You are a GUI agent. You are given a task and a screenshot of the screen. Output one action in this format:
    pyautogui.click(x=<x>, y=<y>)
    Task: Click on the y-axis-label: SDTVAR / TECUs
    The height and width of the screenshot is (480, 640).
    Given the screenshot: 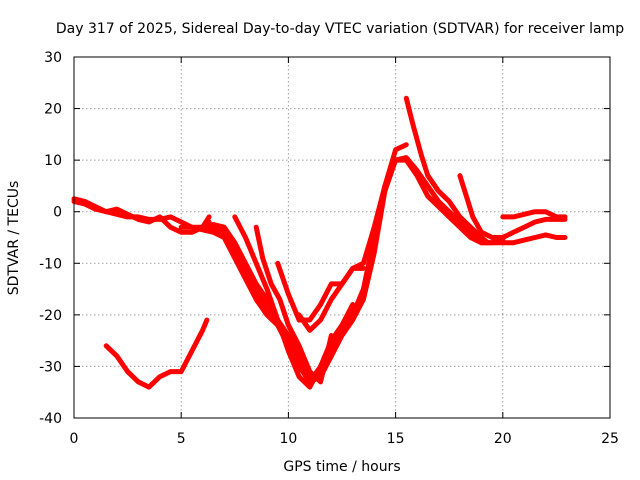 What is the action you would take?
    pyautogui.click(x=14, y=238)
    